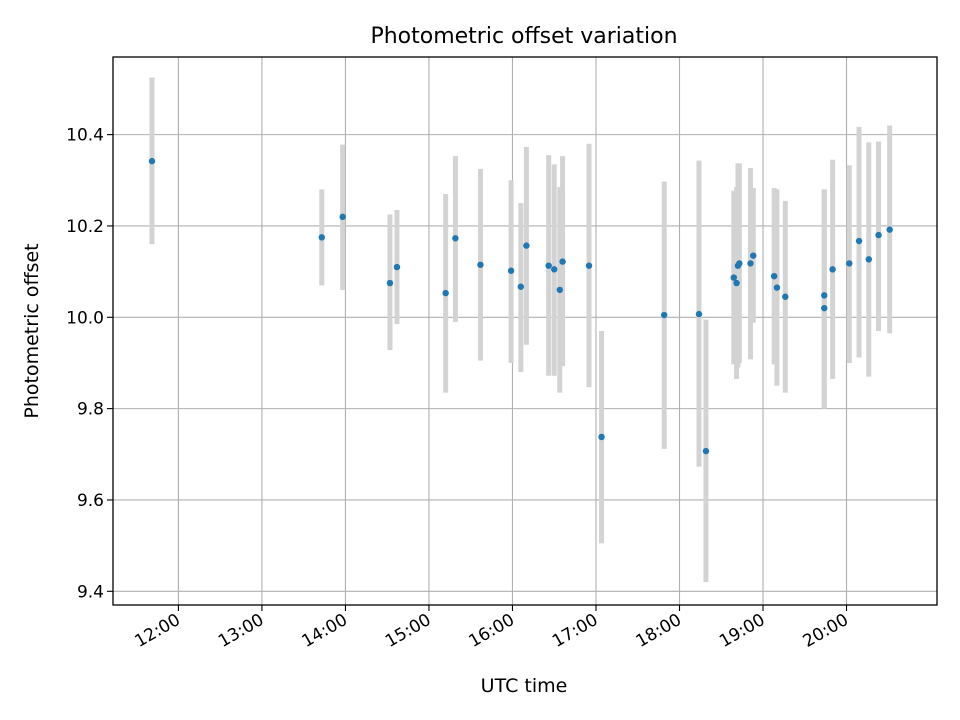 Image resolution: width=960 pixels, height=720 pixels. What do you see at coordinates (90, 501) in the screenshot?
I see `y-tick-label: 9.6` at bounding box center [90, 501].